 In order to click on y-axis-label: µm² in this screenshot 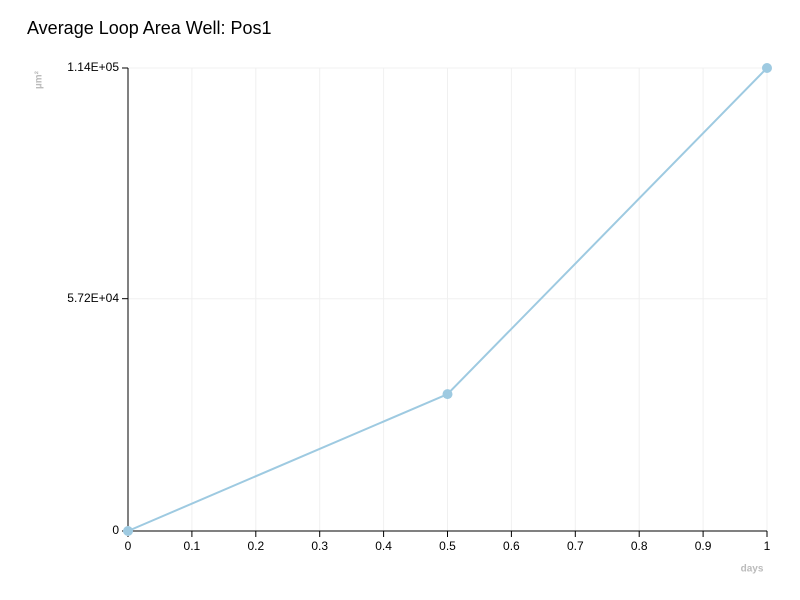, I will do `click(39, 79)`.